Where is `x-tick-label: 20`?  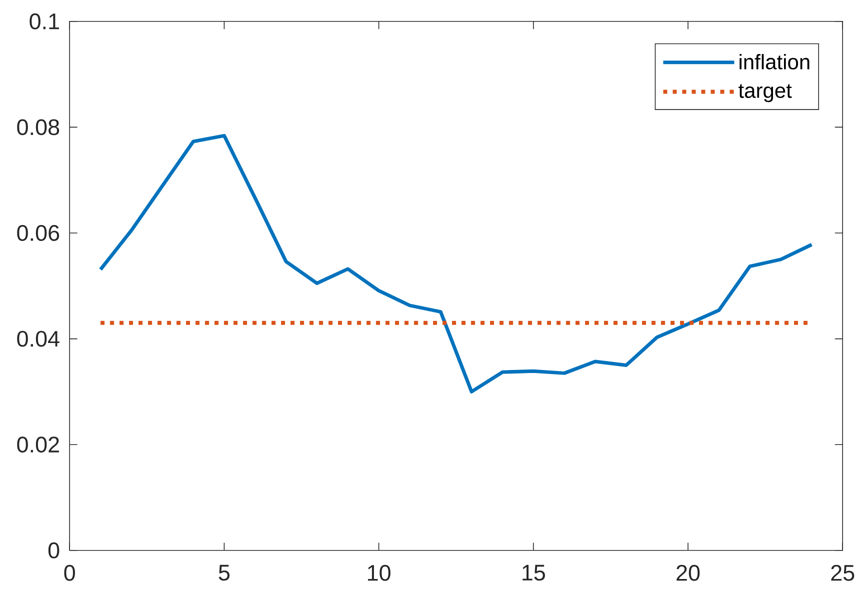
x-tick-label: 20 is located at coordinates (688, 572).